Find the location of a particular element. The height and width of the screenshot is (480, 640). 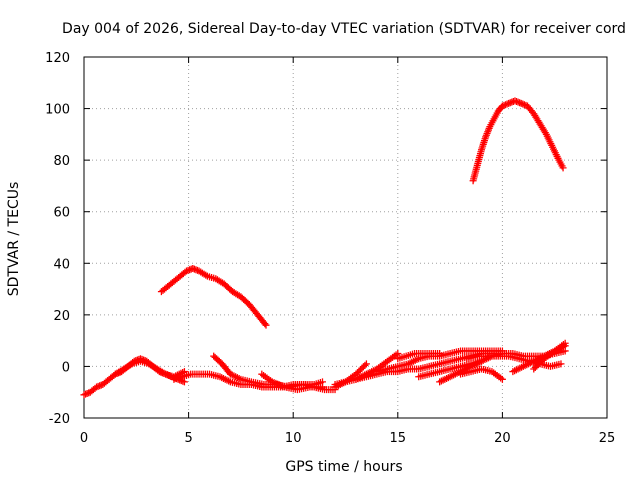

x-axis-label: GPS time / hours is located at coordinates (343, 467).